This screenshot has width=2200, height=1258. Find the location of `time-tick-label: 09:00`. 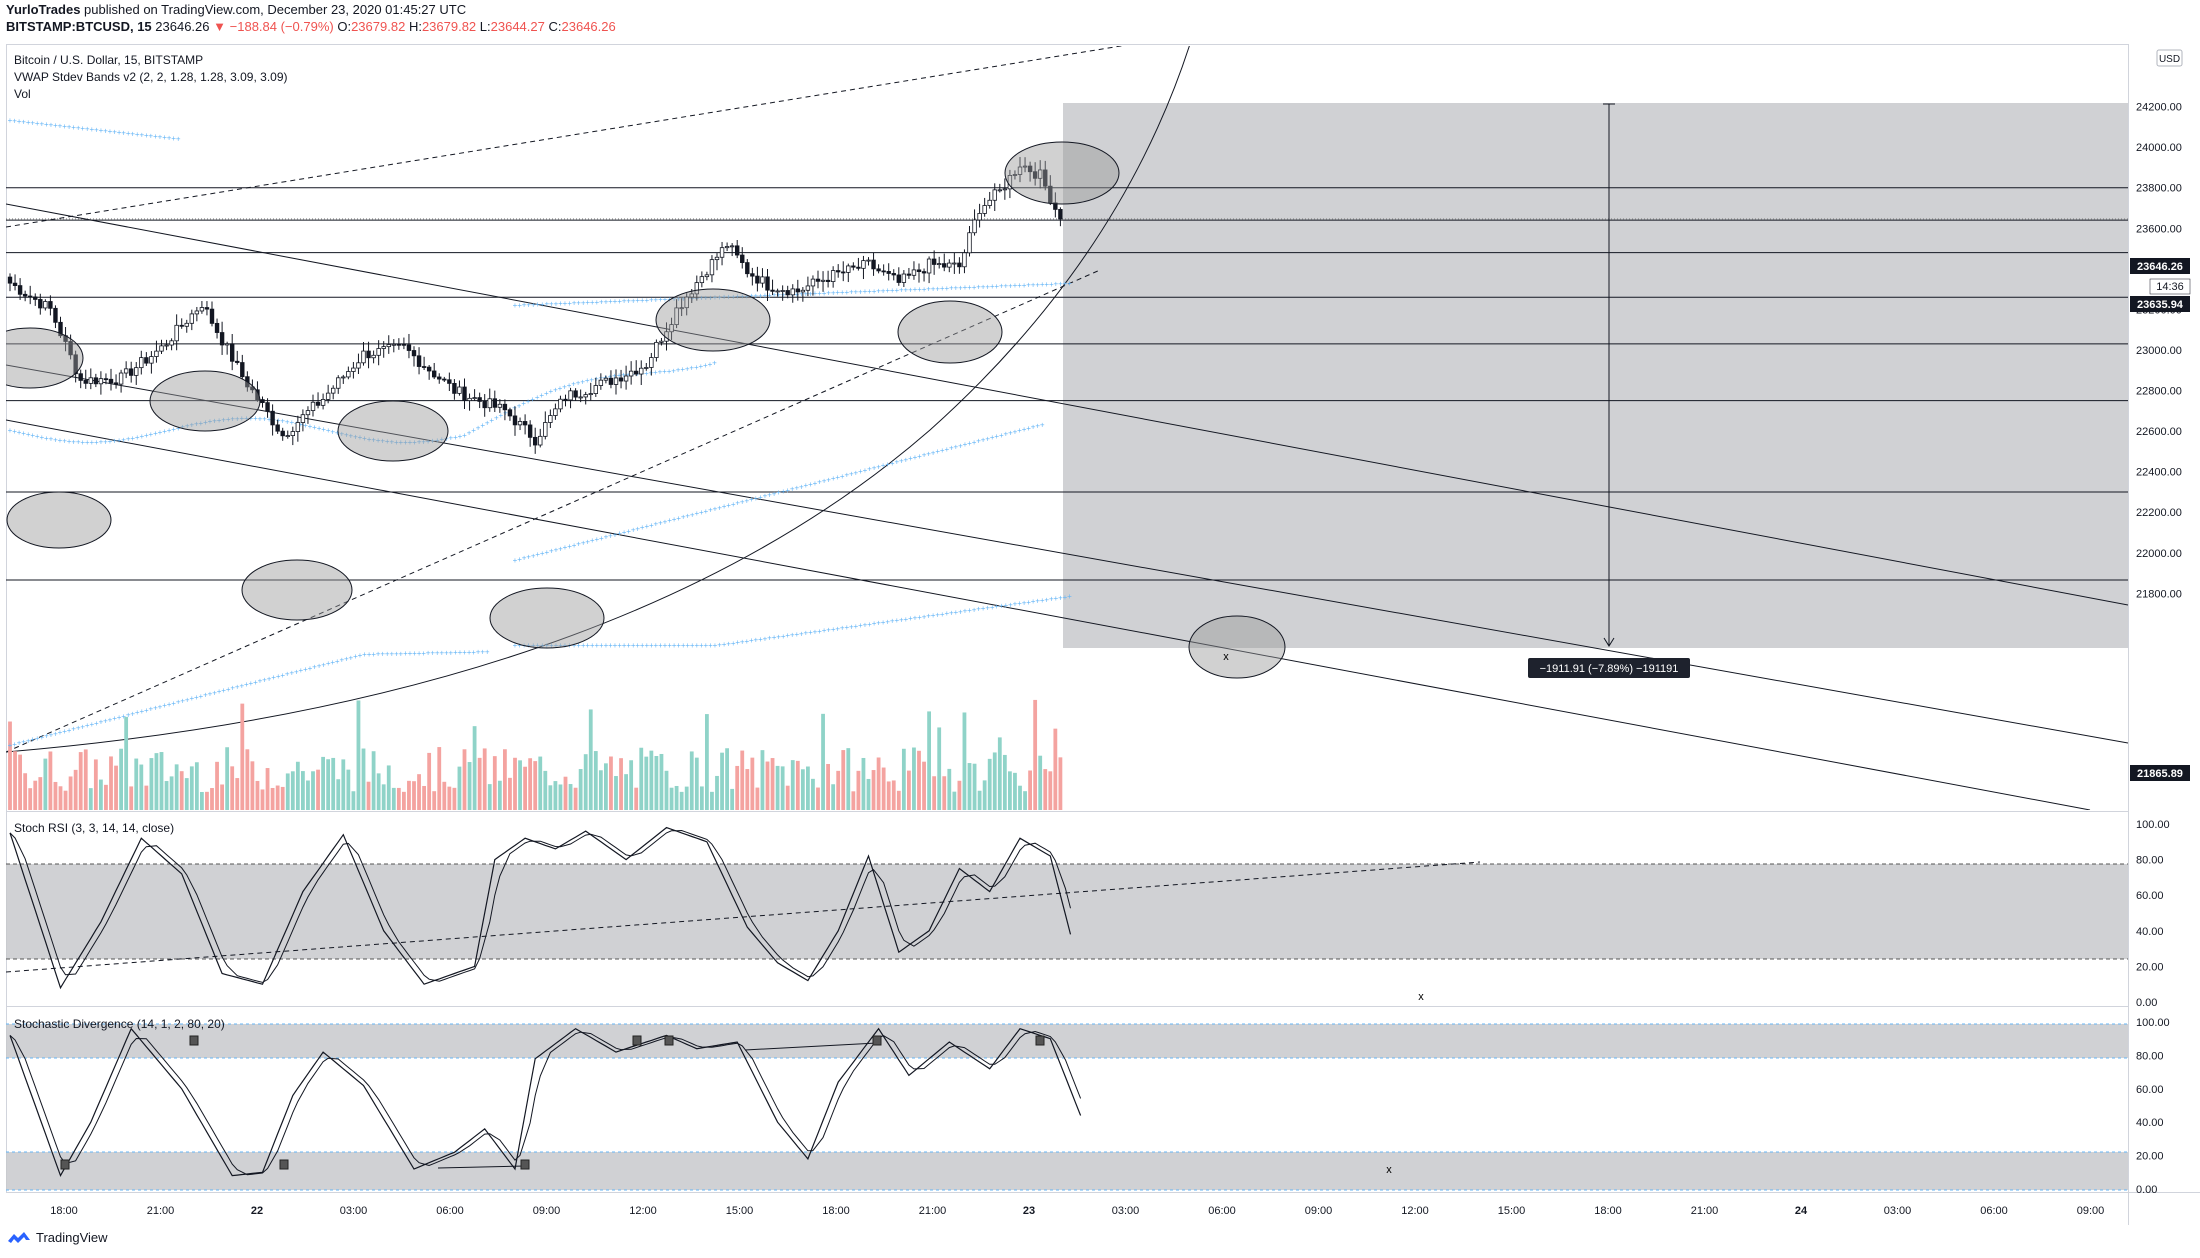

time-tick-label: 09:00 is located at coordinates (2091, 1211).